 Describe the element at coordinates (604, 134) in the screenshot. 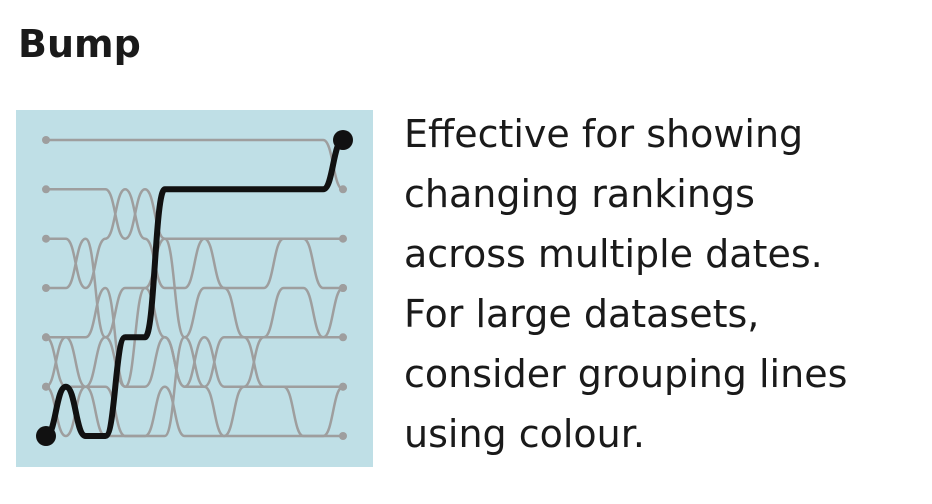

I see `description-line: Effective for showing` at that location.